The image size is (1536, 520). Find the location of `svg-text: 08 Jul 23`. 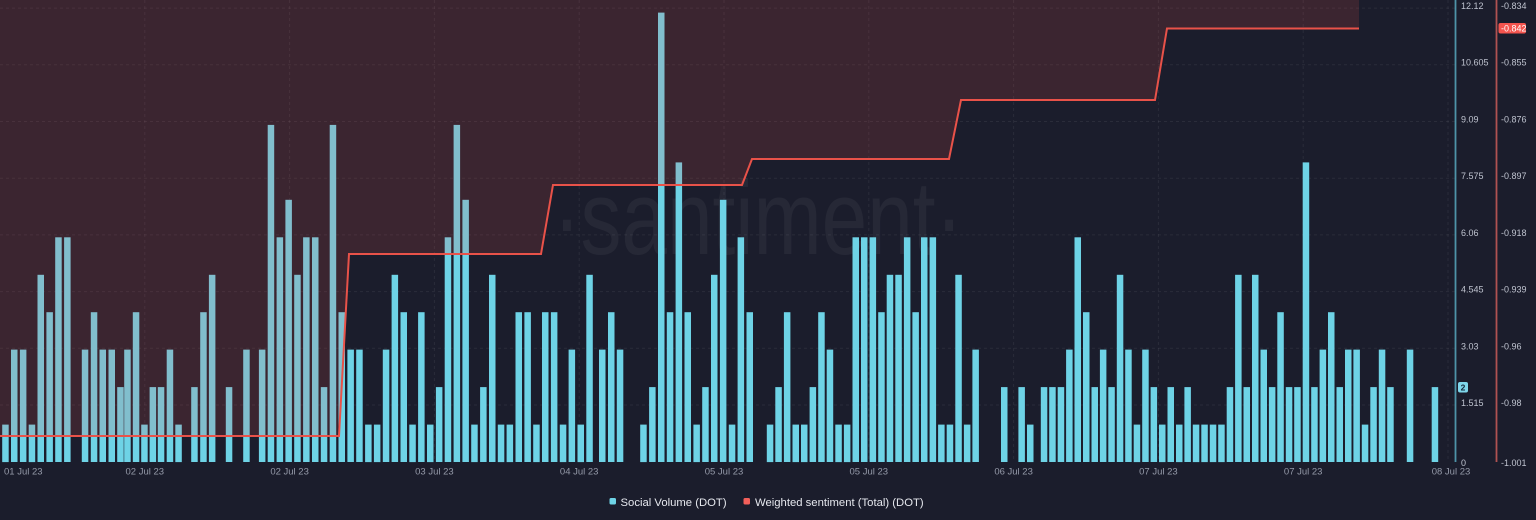

svg-text: 08 Jul 23 is located at coordinates (1451, 472).